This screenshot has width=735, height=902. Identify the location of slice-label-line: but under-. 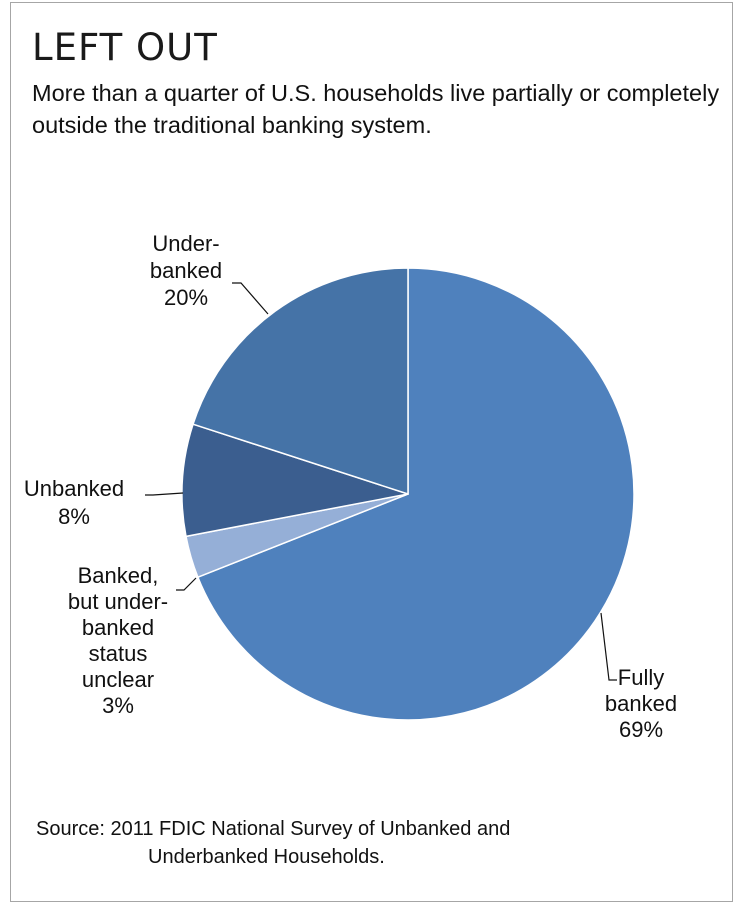
(118, 601).